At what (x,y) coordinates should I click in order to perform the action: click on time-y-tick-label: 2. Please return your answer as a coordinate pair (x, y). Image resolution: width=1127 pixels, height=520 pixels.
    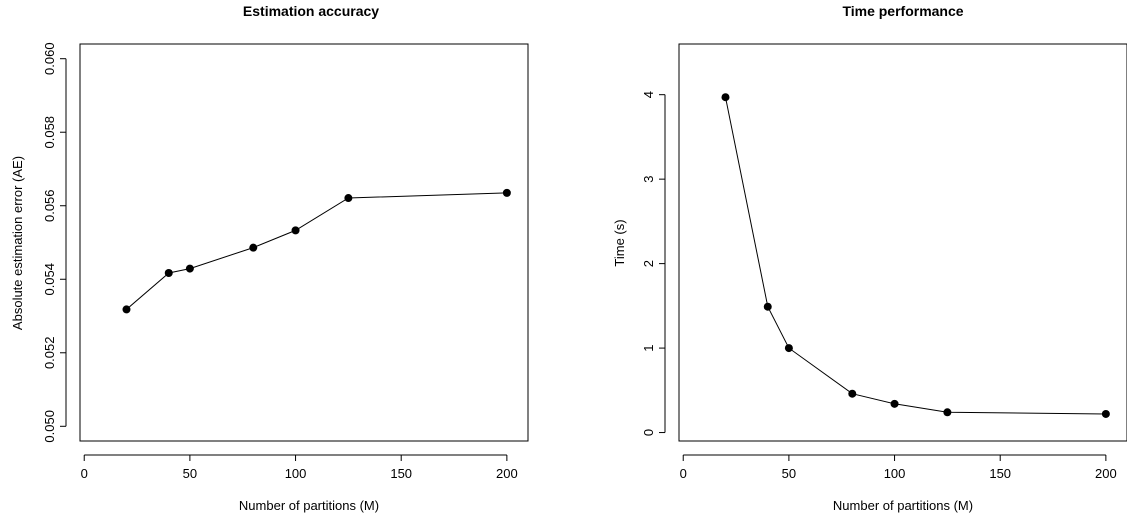
    Looking at the image, I should click on (648, 263).